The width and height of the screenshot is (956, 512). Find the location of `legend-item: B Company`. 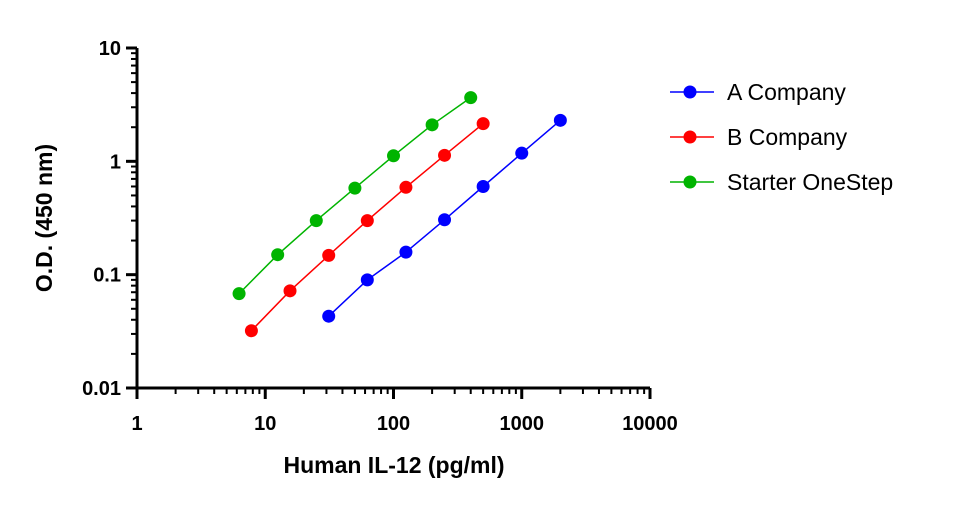

legend-item: B Company is located at coordinates (759, 137).